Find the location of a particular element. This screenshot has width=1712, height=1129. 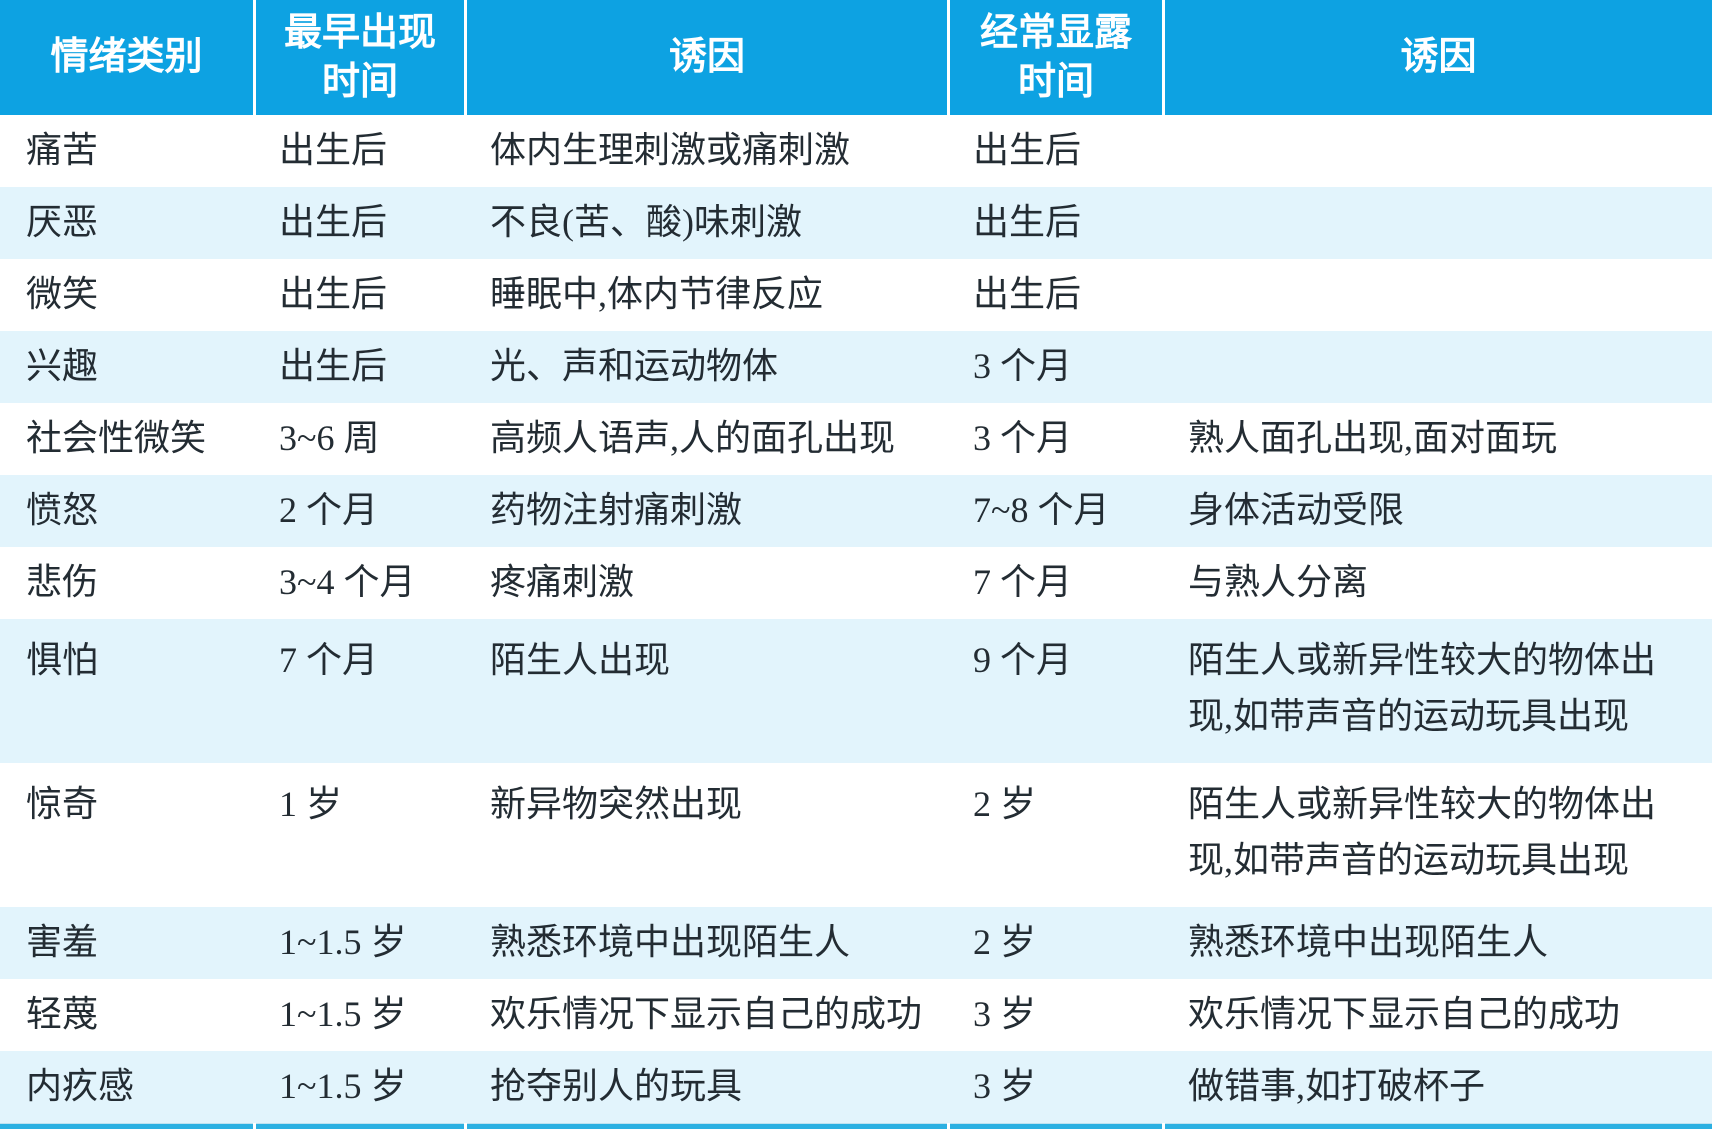

table-header-row: 情绪类别 最早出现 时间 诱因 经常显露 时间 诱因 is located at coordinates (856, 57).